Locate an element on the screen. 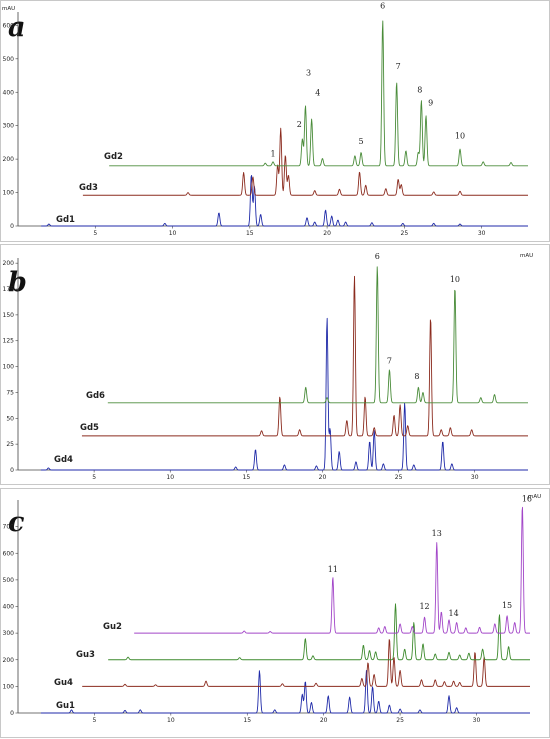  peak-label-16: 16 is located at coordinates (527, 498).